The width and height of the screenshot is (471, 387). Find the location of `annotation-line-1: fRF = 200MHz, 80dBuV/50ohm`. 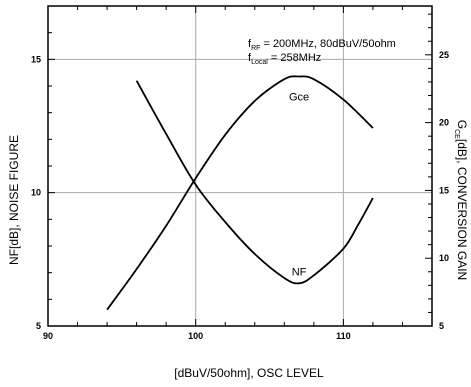

annotation-line-1: fRF = 200MHz, 80dBuV/50ohm is located at coordinates (322, 45).